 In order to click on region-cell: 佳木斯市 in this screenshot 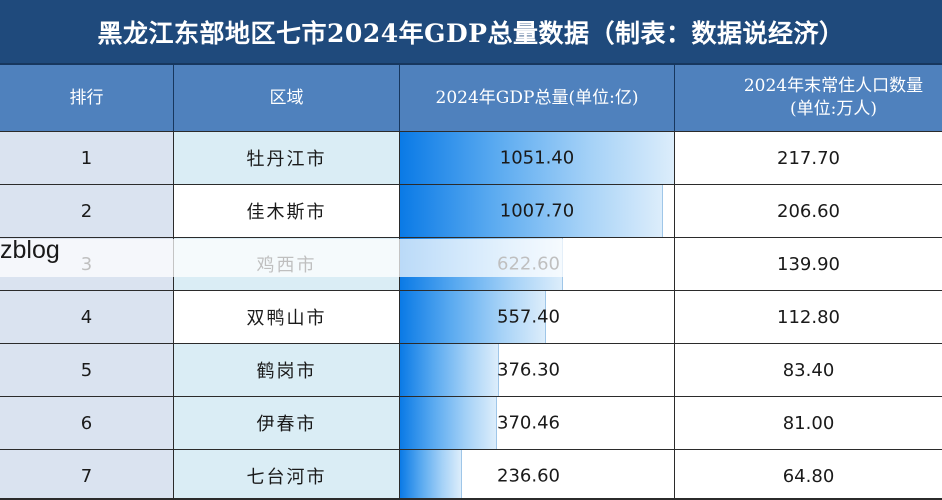, I will do `click(287, 211)`.